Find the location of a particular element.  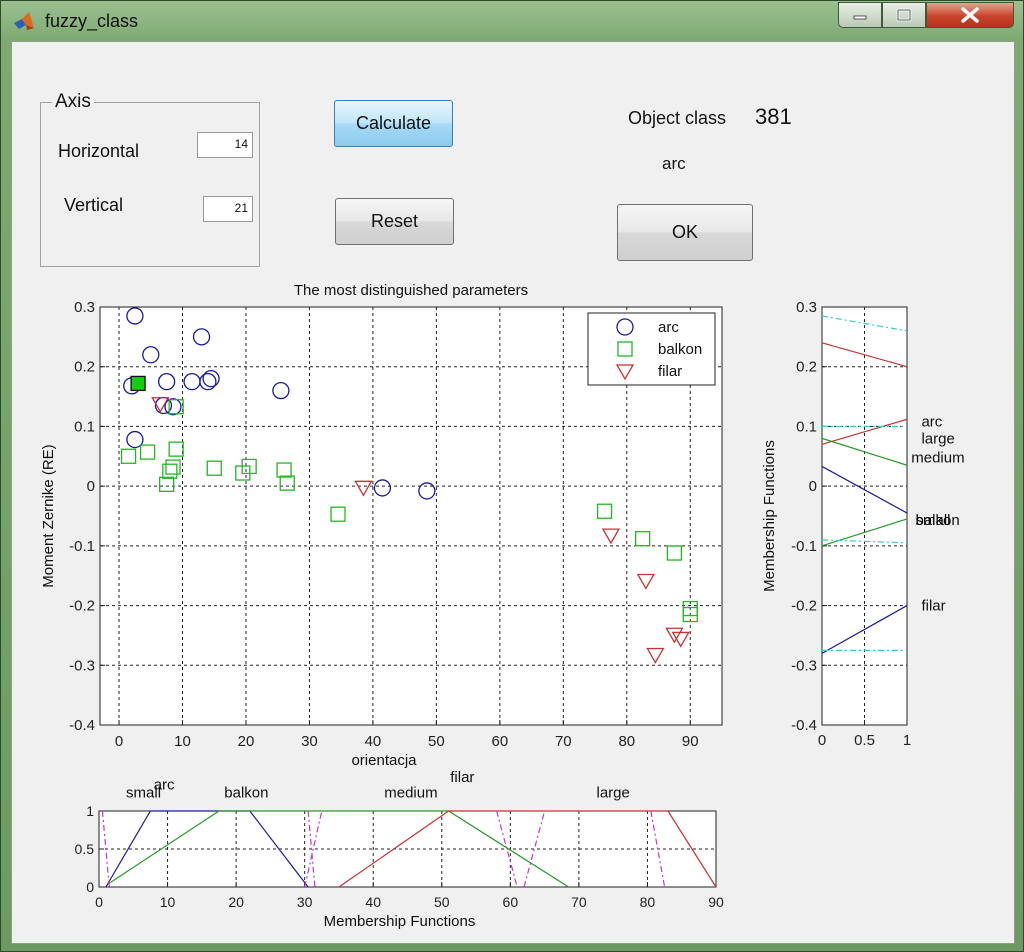

horizontal-input: 14 is located at coordinates (225, 145).